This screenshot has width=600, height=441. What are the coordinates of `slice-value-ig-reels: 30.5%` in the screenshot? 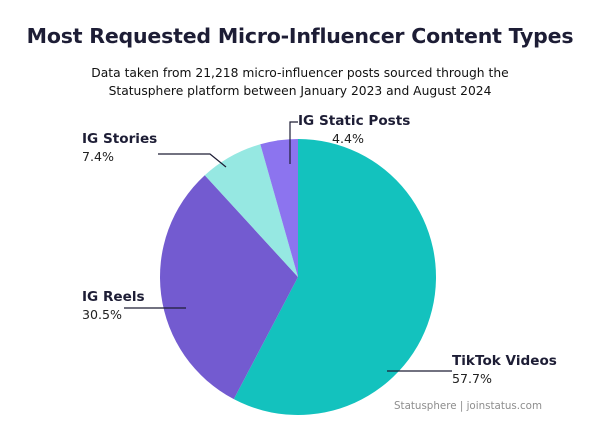 It's located at (102, 314).